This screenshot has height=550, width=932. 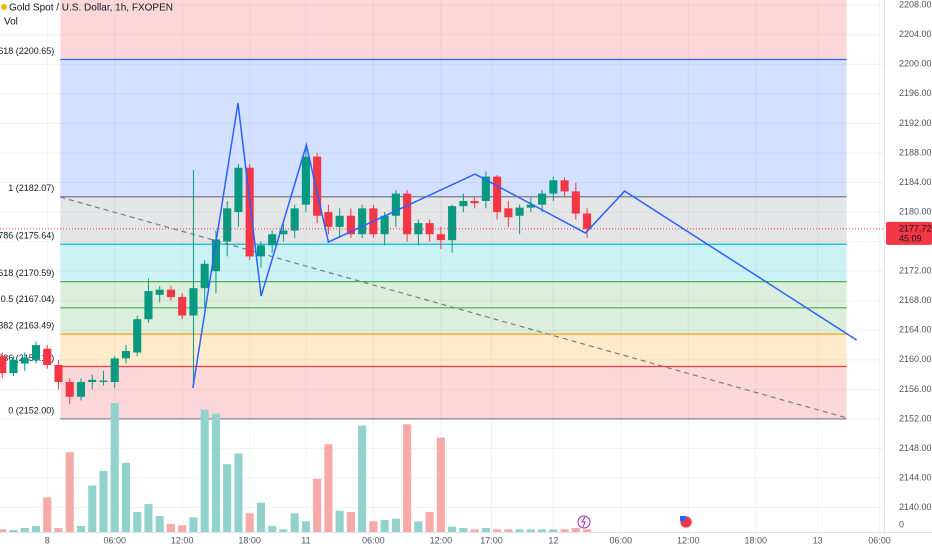 What do you see at coordinates (688, 540) in the screenshot?
I see `x-tick-label: 12:00` at bounding box center [688, 540].